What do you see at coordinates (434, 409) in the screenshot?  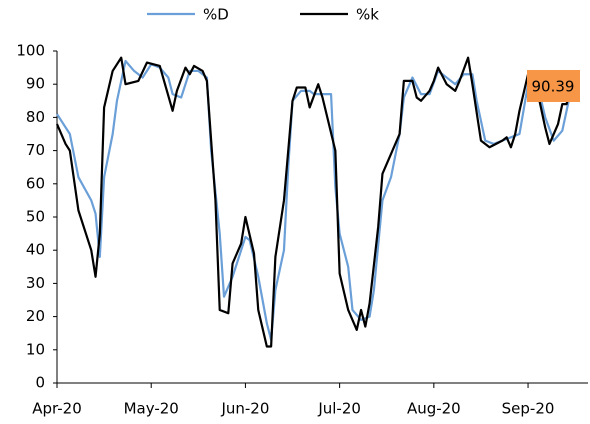 I see `x-tick-label: Aug-20` at bounding box center [434, 409].